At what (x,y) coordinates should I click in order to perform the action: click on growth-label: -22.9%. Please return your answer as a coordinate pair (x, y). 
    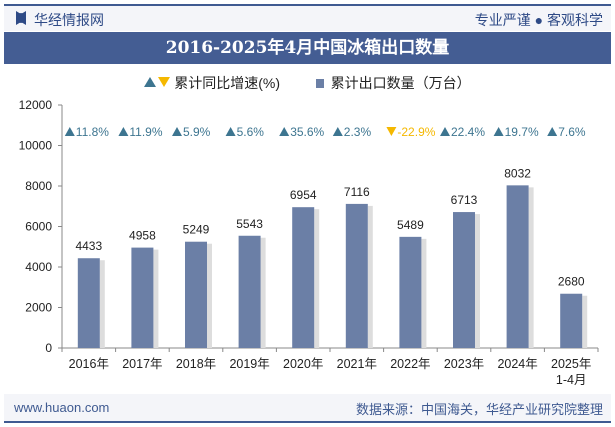
    Looking at the image, I should click on (416, 132).